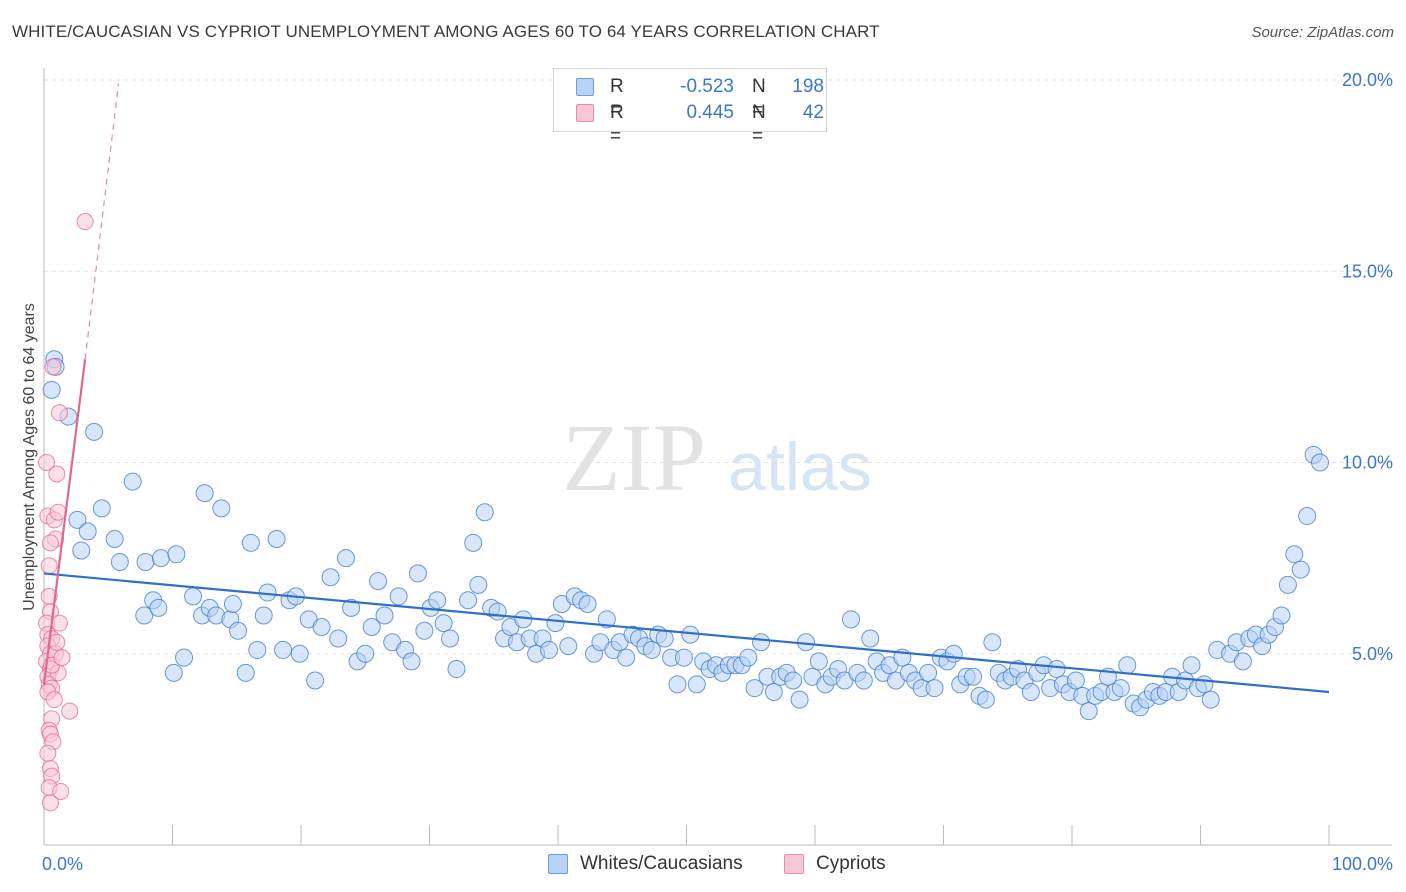 The image size is (1406, 892). I want to click on y-tick-label: 20.0%, so click(1367, 80).